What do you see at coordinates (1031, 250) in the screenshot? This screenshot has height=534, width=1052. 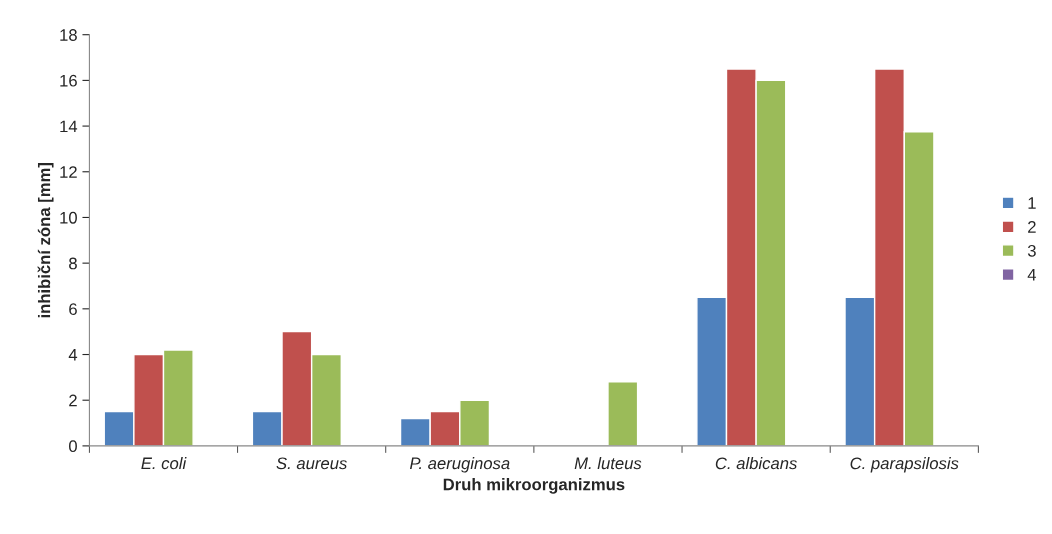 I see `legend-label: 3` at bounding box center [1031, 250].